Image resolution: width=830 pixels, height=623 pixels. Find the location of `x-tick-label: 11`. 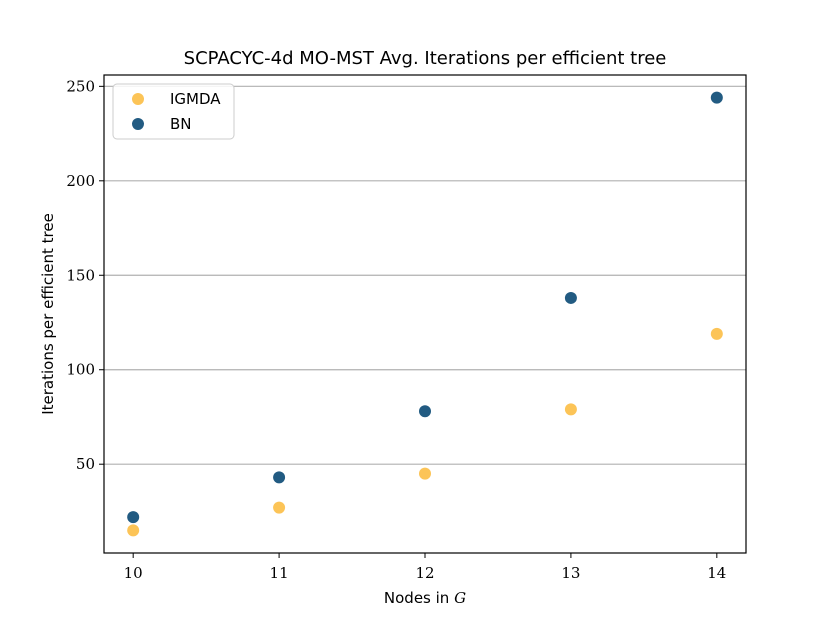

x-tick-label: 11 is located at coordinates (279, 573).